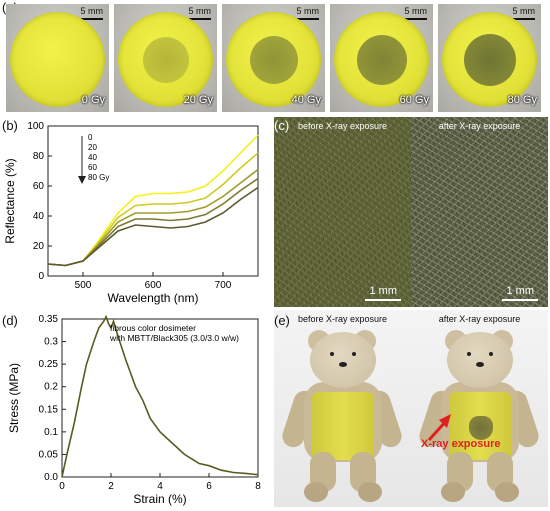 This screenshot has height=511, width=550. Describe the element at coordinates (306, 100) in the screenshot. I see `dose-label: 40 Gy` at that location.